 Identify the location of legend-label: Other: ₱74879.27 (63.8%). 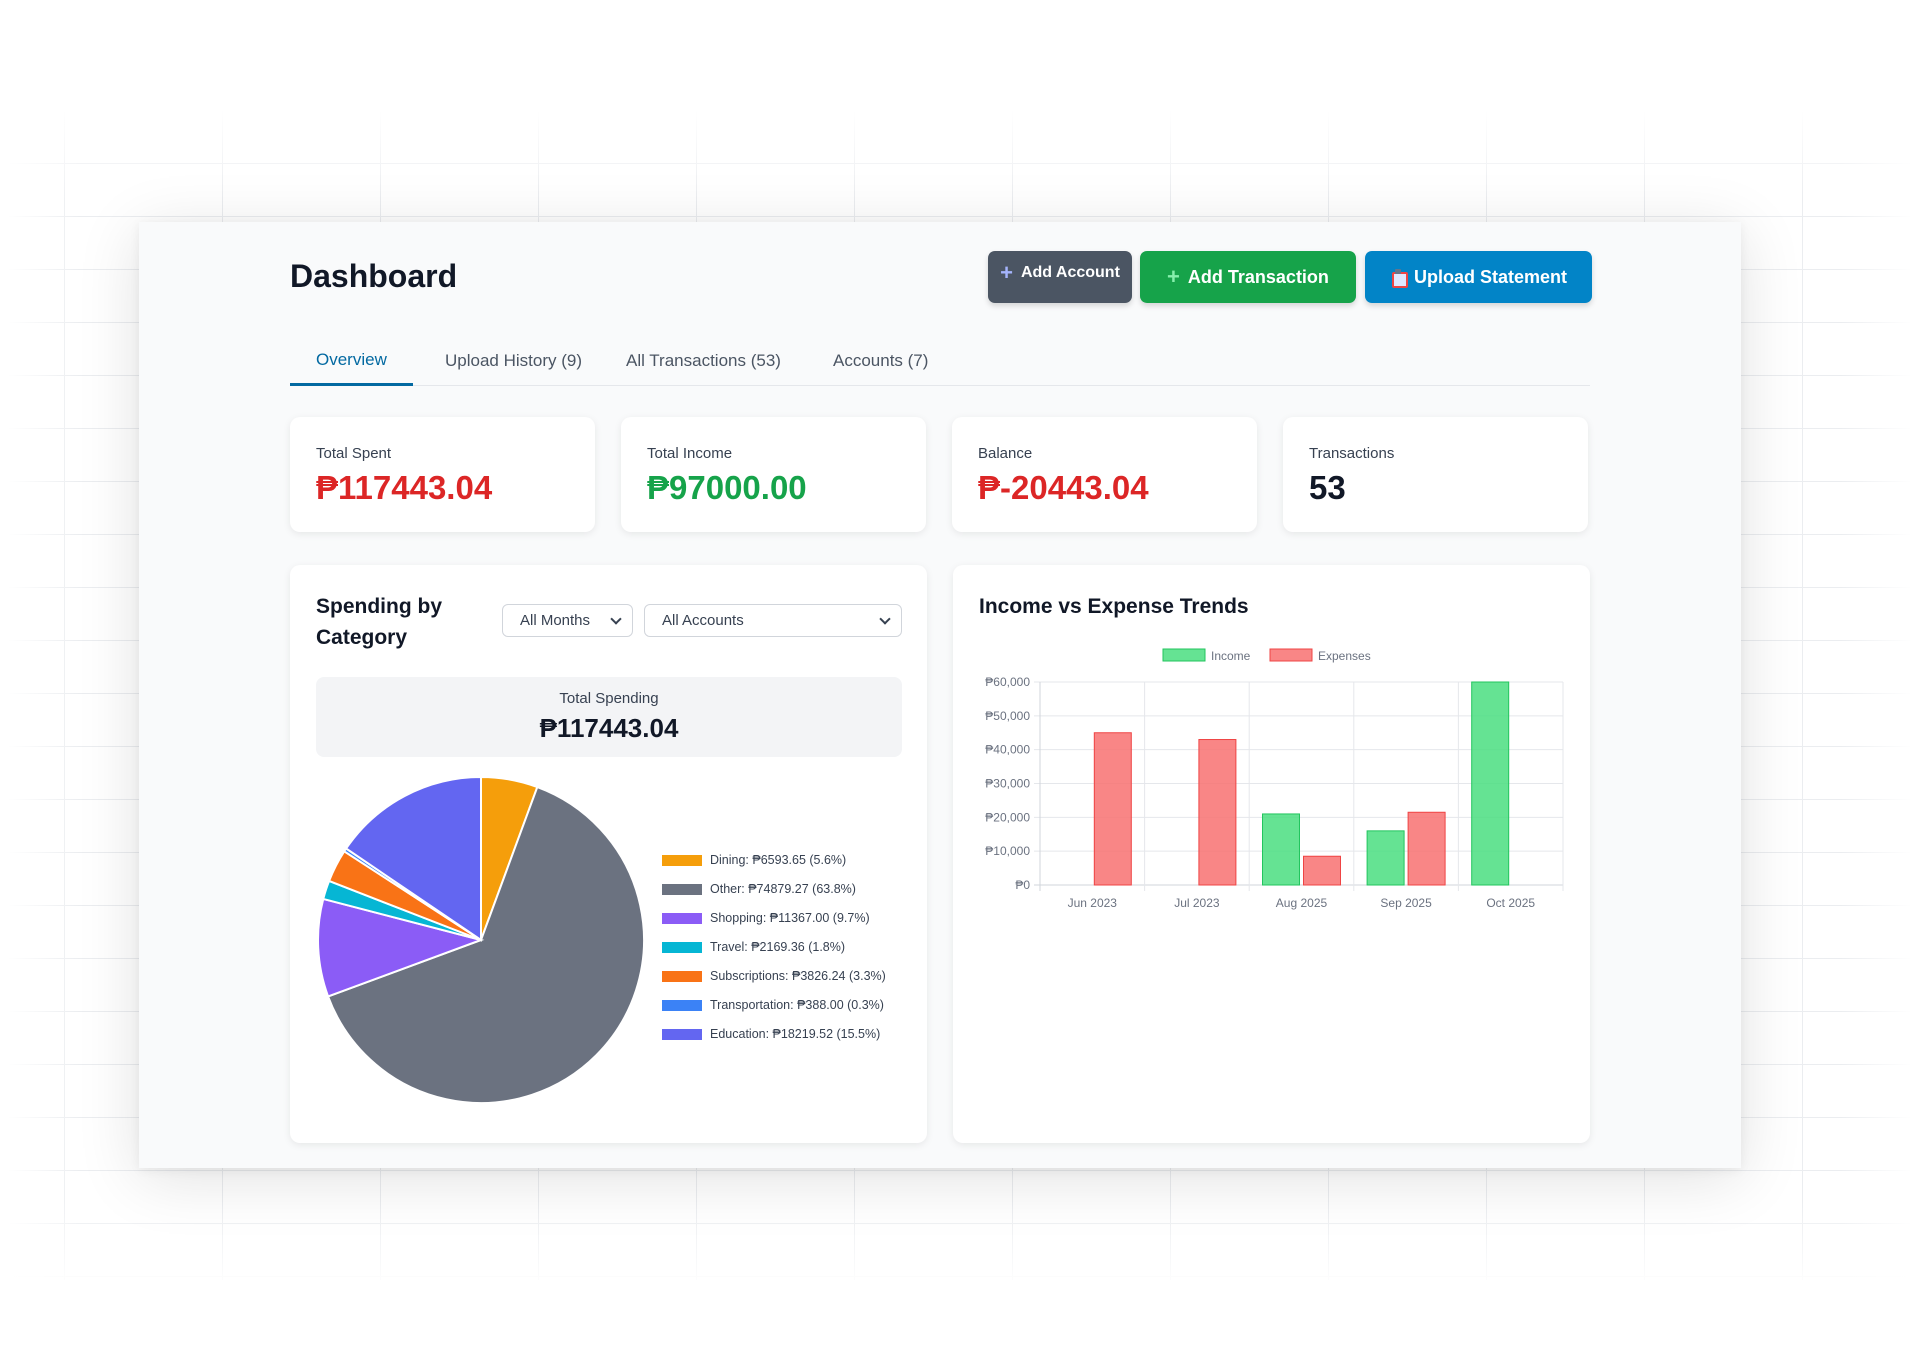
(783, 889).